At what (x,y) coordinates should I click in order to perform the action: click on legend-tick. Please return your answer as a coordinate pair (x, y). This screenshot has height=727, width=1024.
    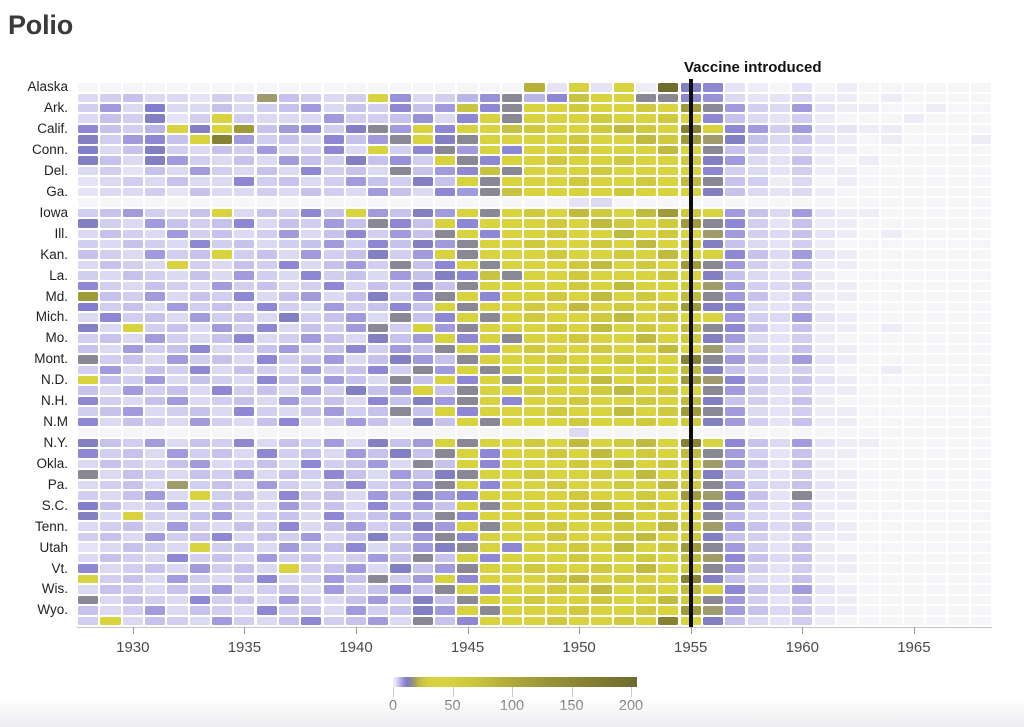
    Looking at the image, I should click on (453, 687).